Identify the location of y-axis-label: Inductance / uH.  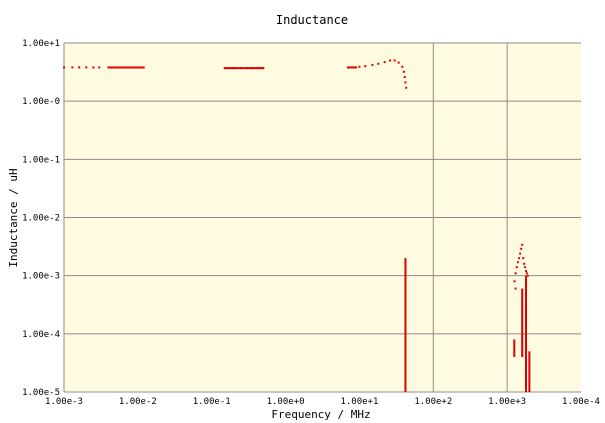
(13, 217).